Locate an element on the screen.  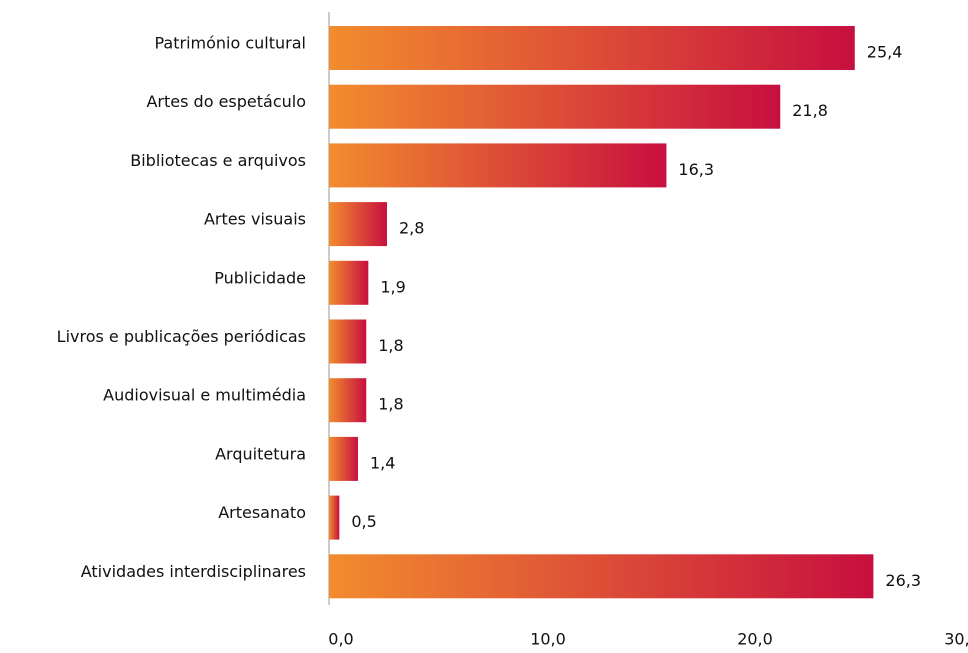
y-tick-label: Bibliotecas e arquivos is located at coordinates (218, 160).